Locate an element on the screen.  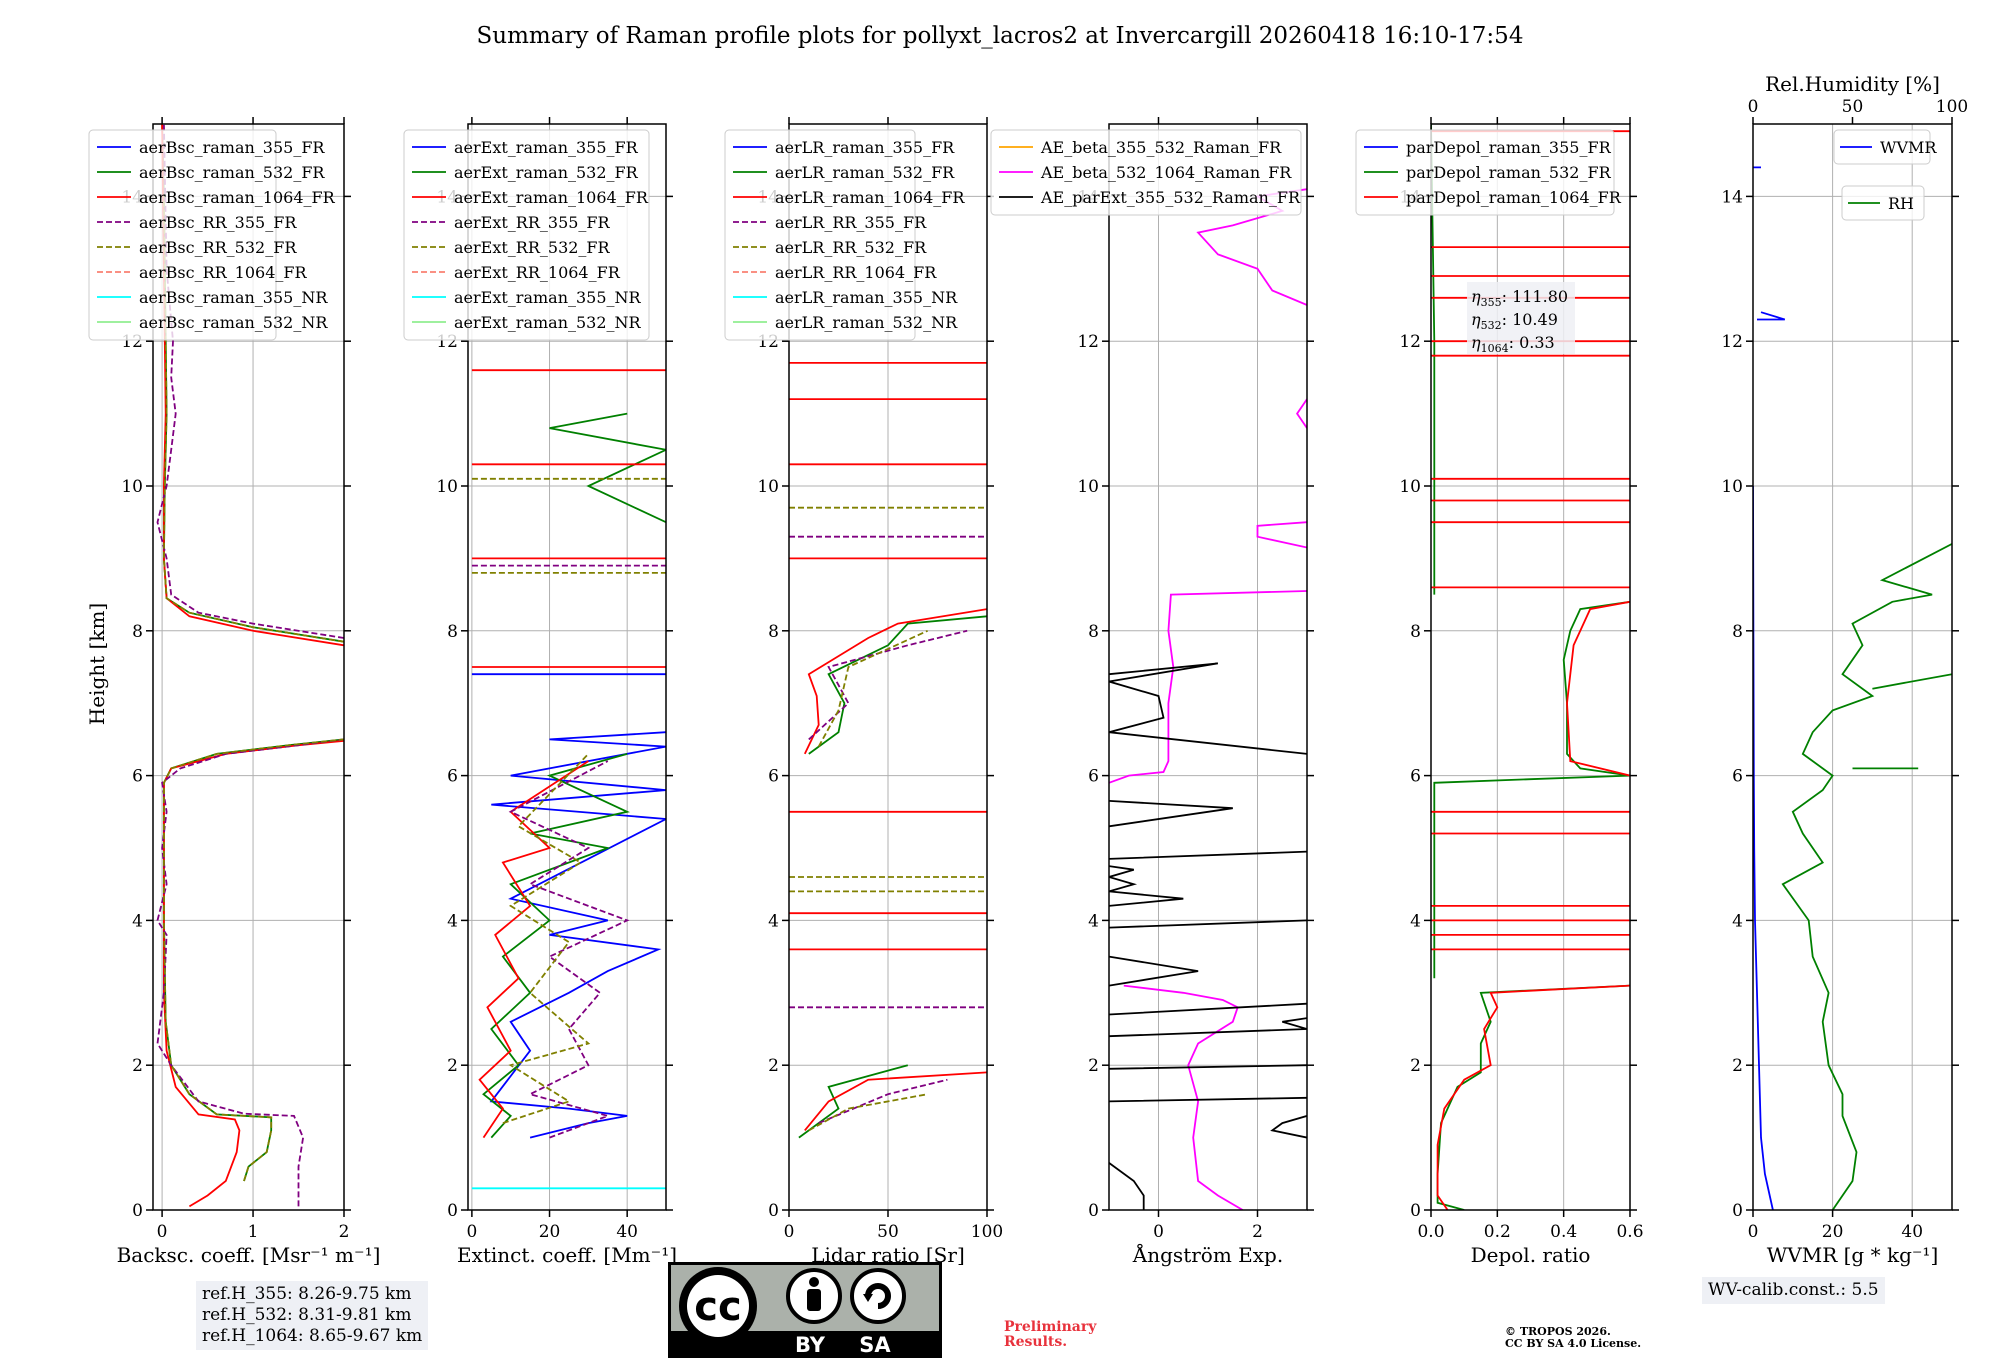
legend-label: AE_beta_532_1064_Raman_FR is located at coordinates (1166, 172).